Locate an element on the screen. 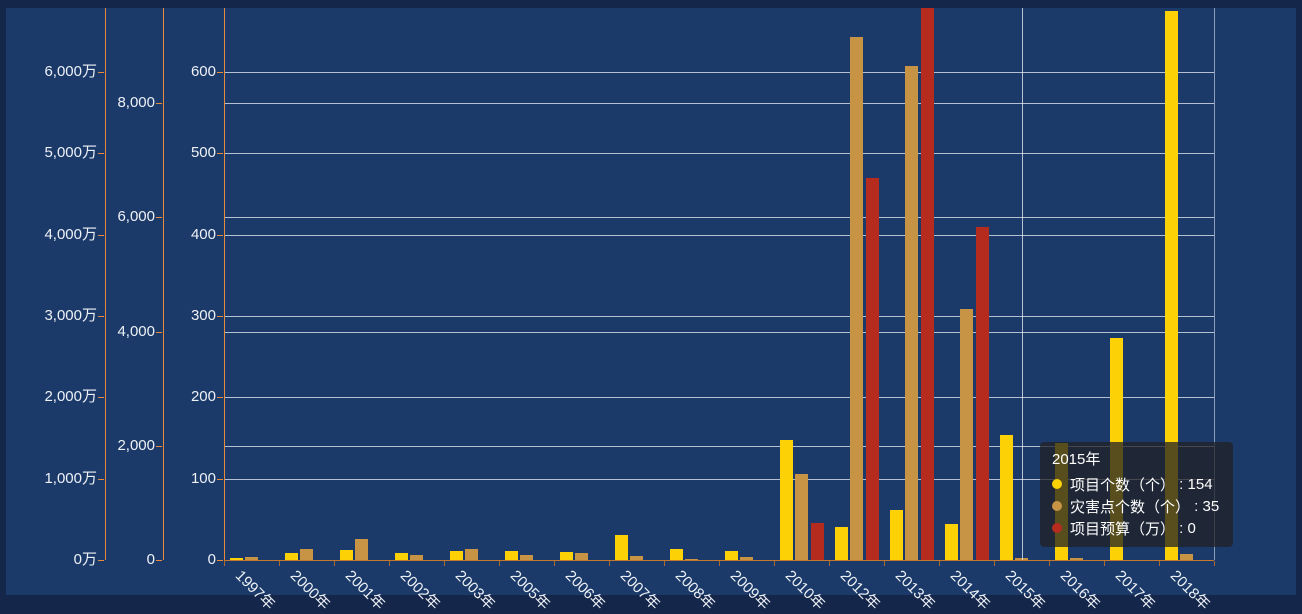 The height and width of the screenshot is (614, 1302). x-axis-tick-label: 1997年 is located at coordinates (254, 590).